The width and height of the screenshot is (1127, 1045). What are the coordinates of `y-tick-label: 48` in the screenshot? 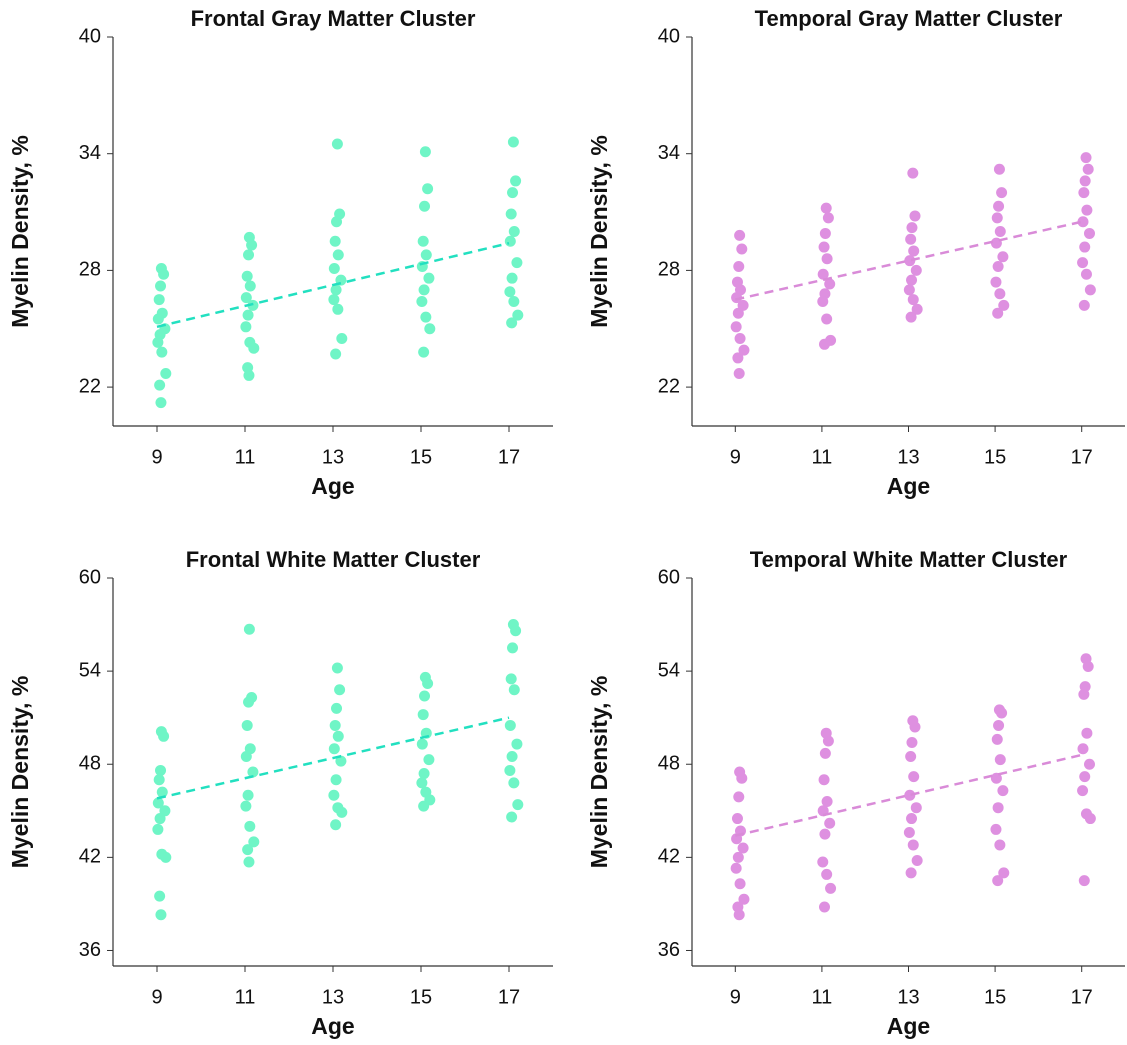 It's located at (90, 764).